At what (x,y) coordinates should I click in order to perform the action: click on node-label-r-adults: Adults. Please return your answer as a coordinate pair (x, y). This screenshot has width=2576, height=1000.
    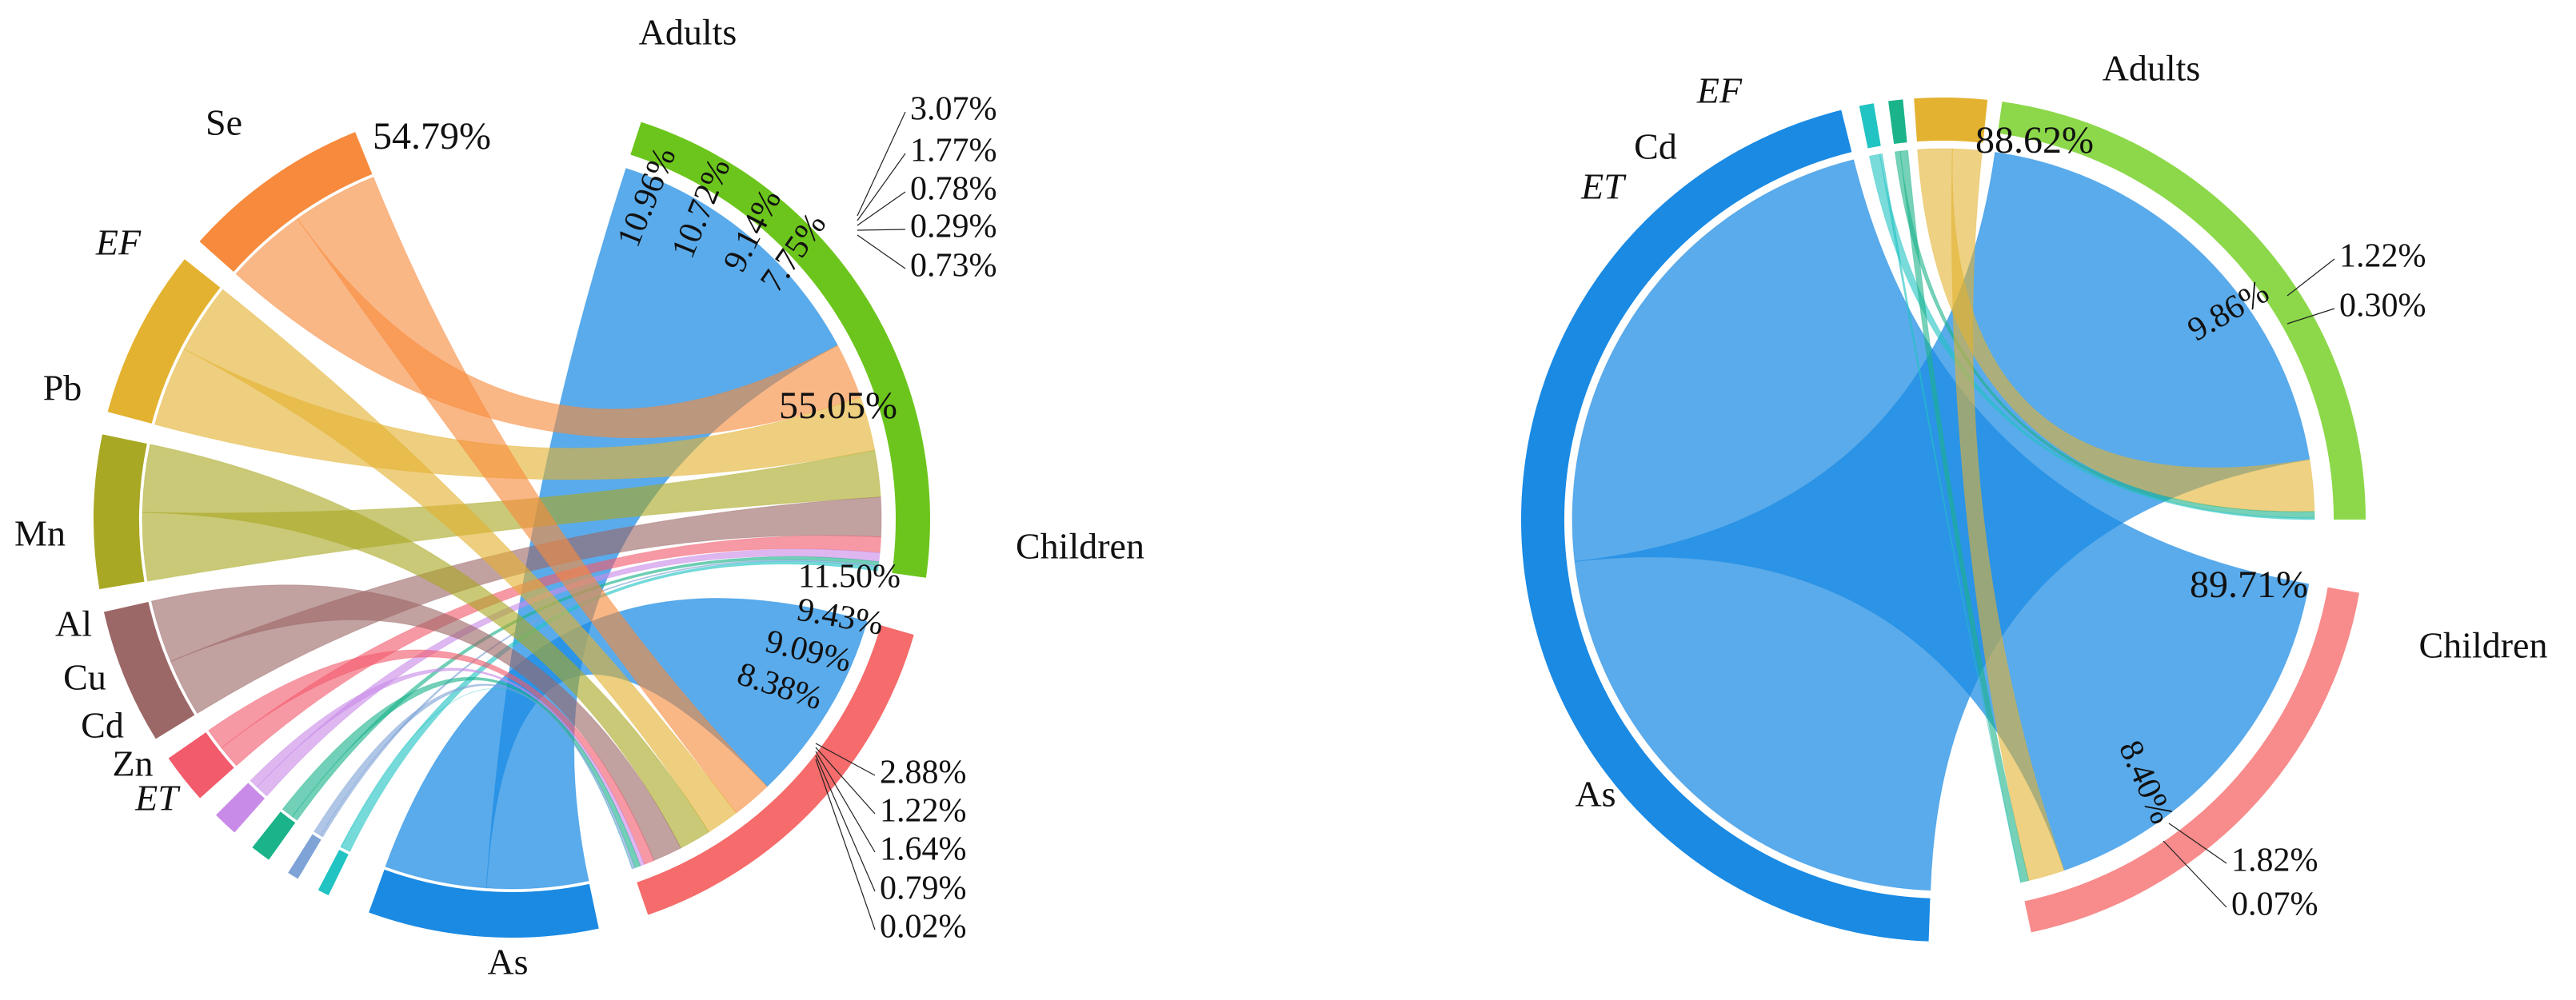
    Looking at the image, I should click on (2152, 68).